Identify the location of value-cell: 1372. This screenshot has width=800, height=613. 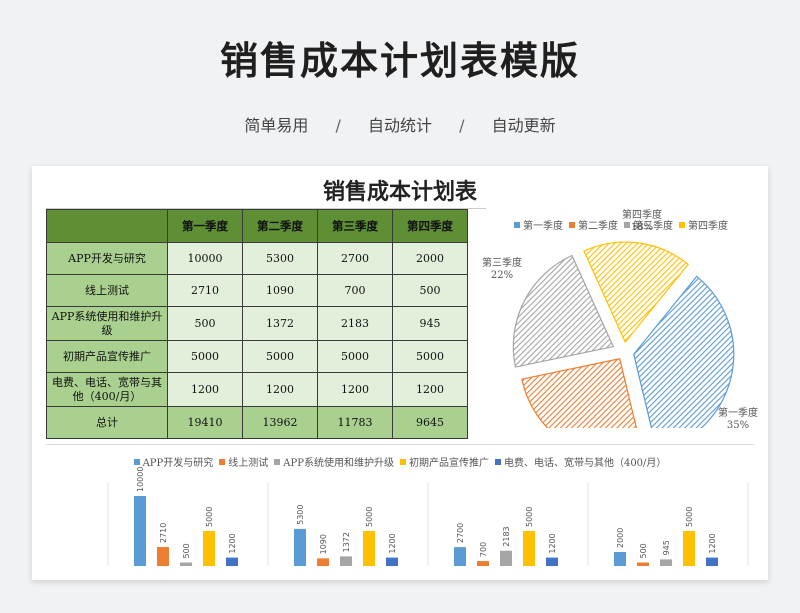
(280, 323).